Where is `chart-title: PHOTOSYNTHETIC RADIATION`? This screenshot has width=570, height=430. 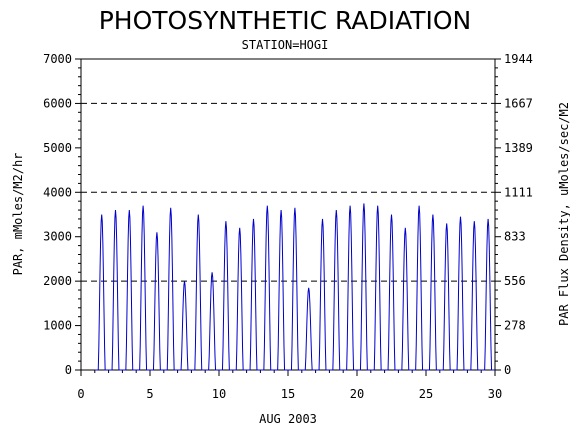
chart-title: PHOTOSYNTHETIC RADIATION is located at coordinates (285, 20).